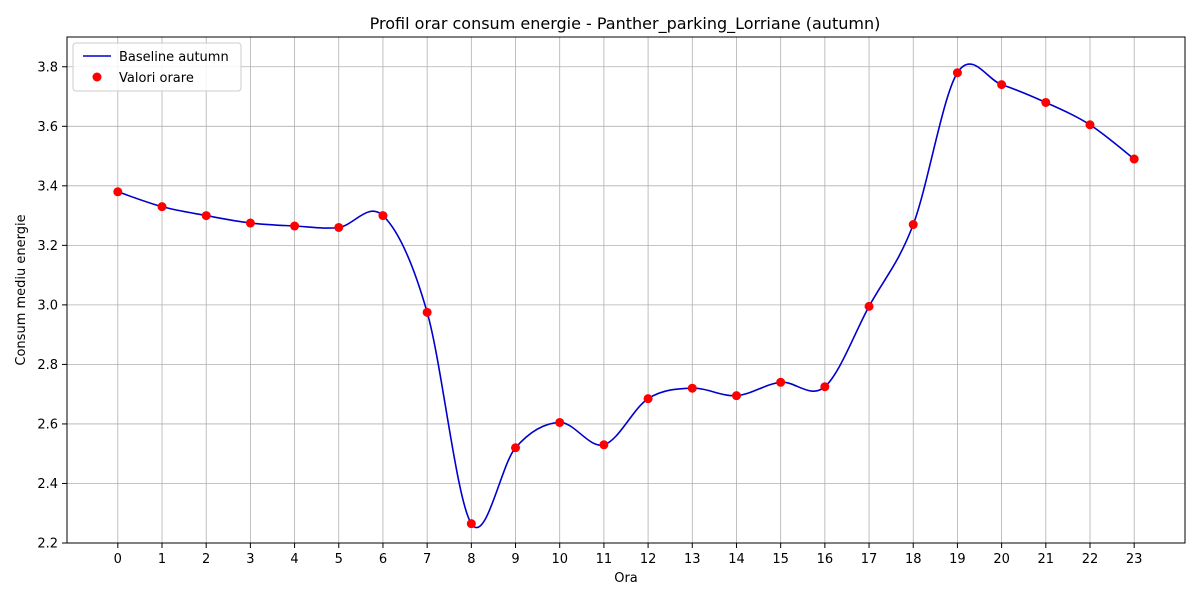 Image resolution: width=1200 pixels, height=600 pixels. What do you see at coordinates (1001, 559) in the screenshot?
I see `x-tick-label: 20` at bounding box center [1001, 559].